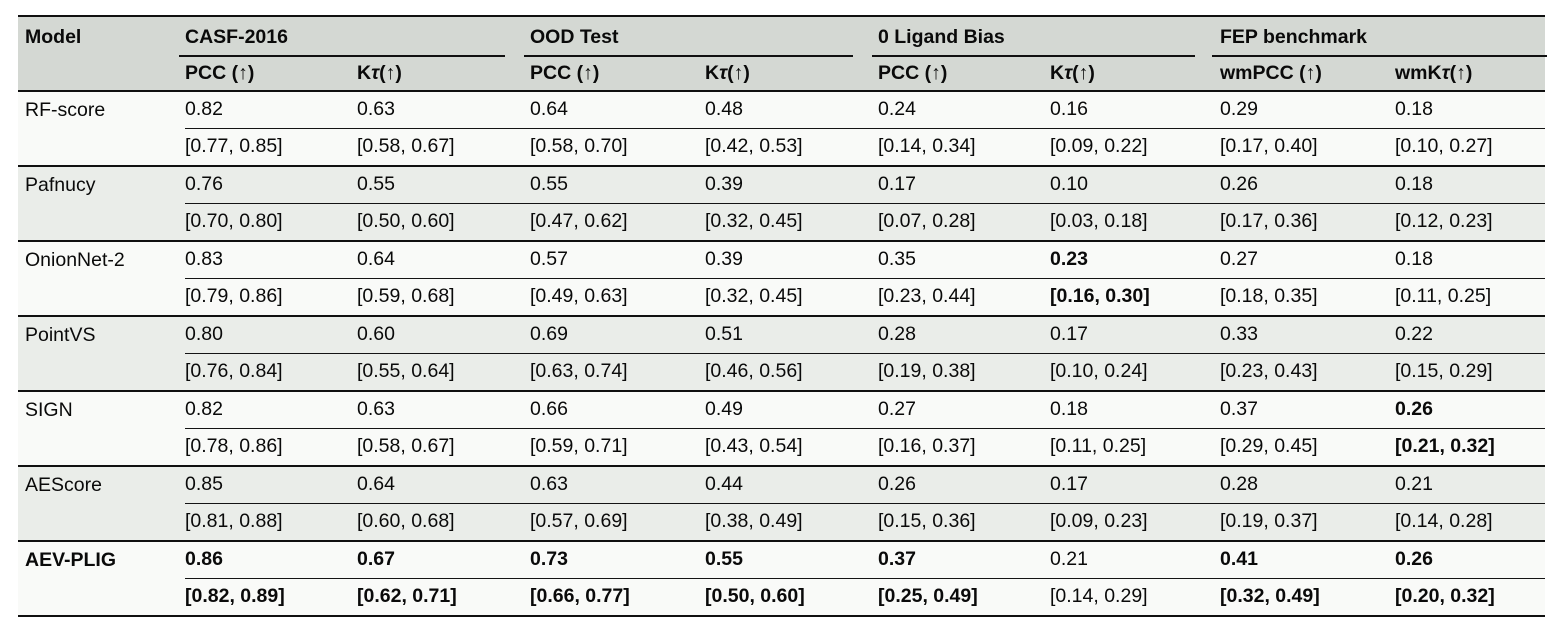 The image size is (1562, 634). What do you see at coordinates (271, 560) in the screenshot?
I see `value-cell: 0.86` at bounding box center [271, 560].